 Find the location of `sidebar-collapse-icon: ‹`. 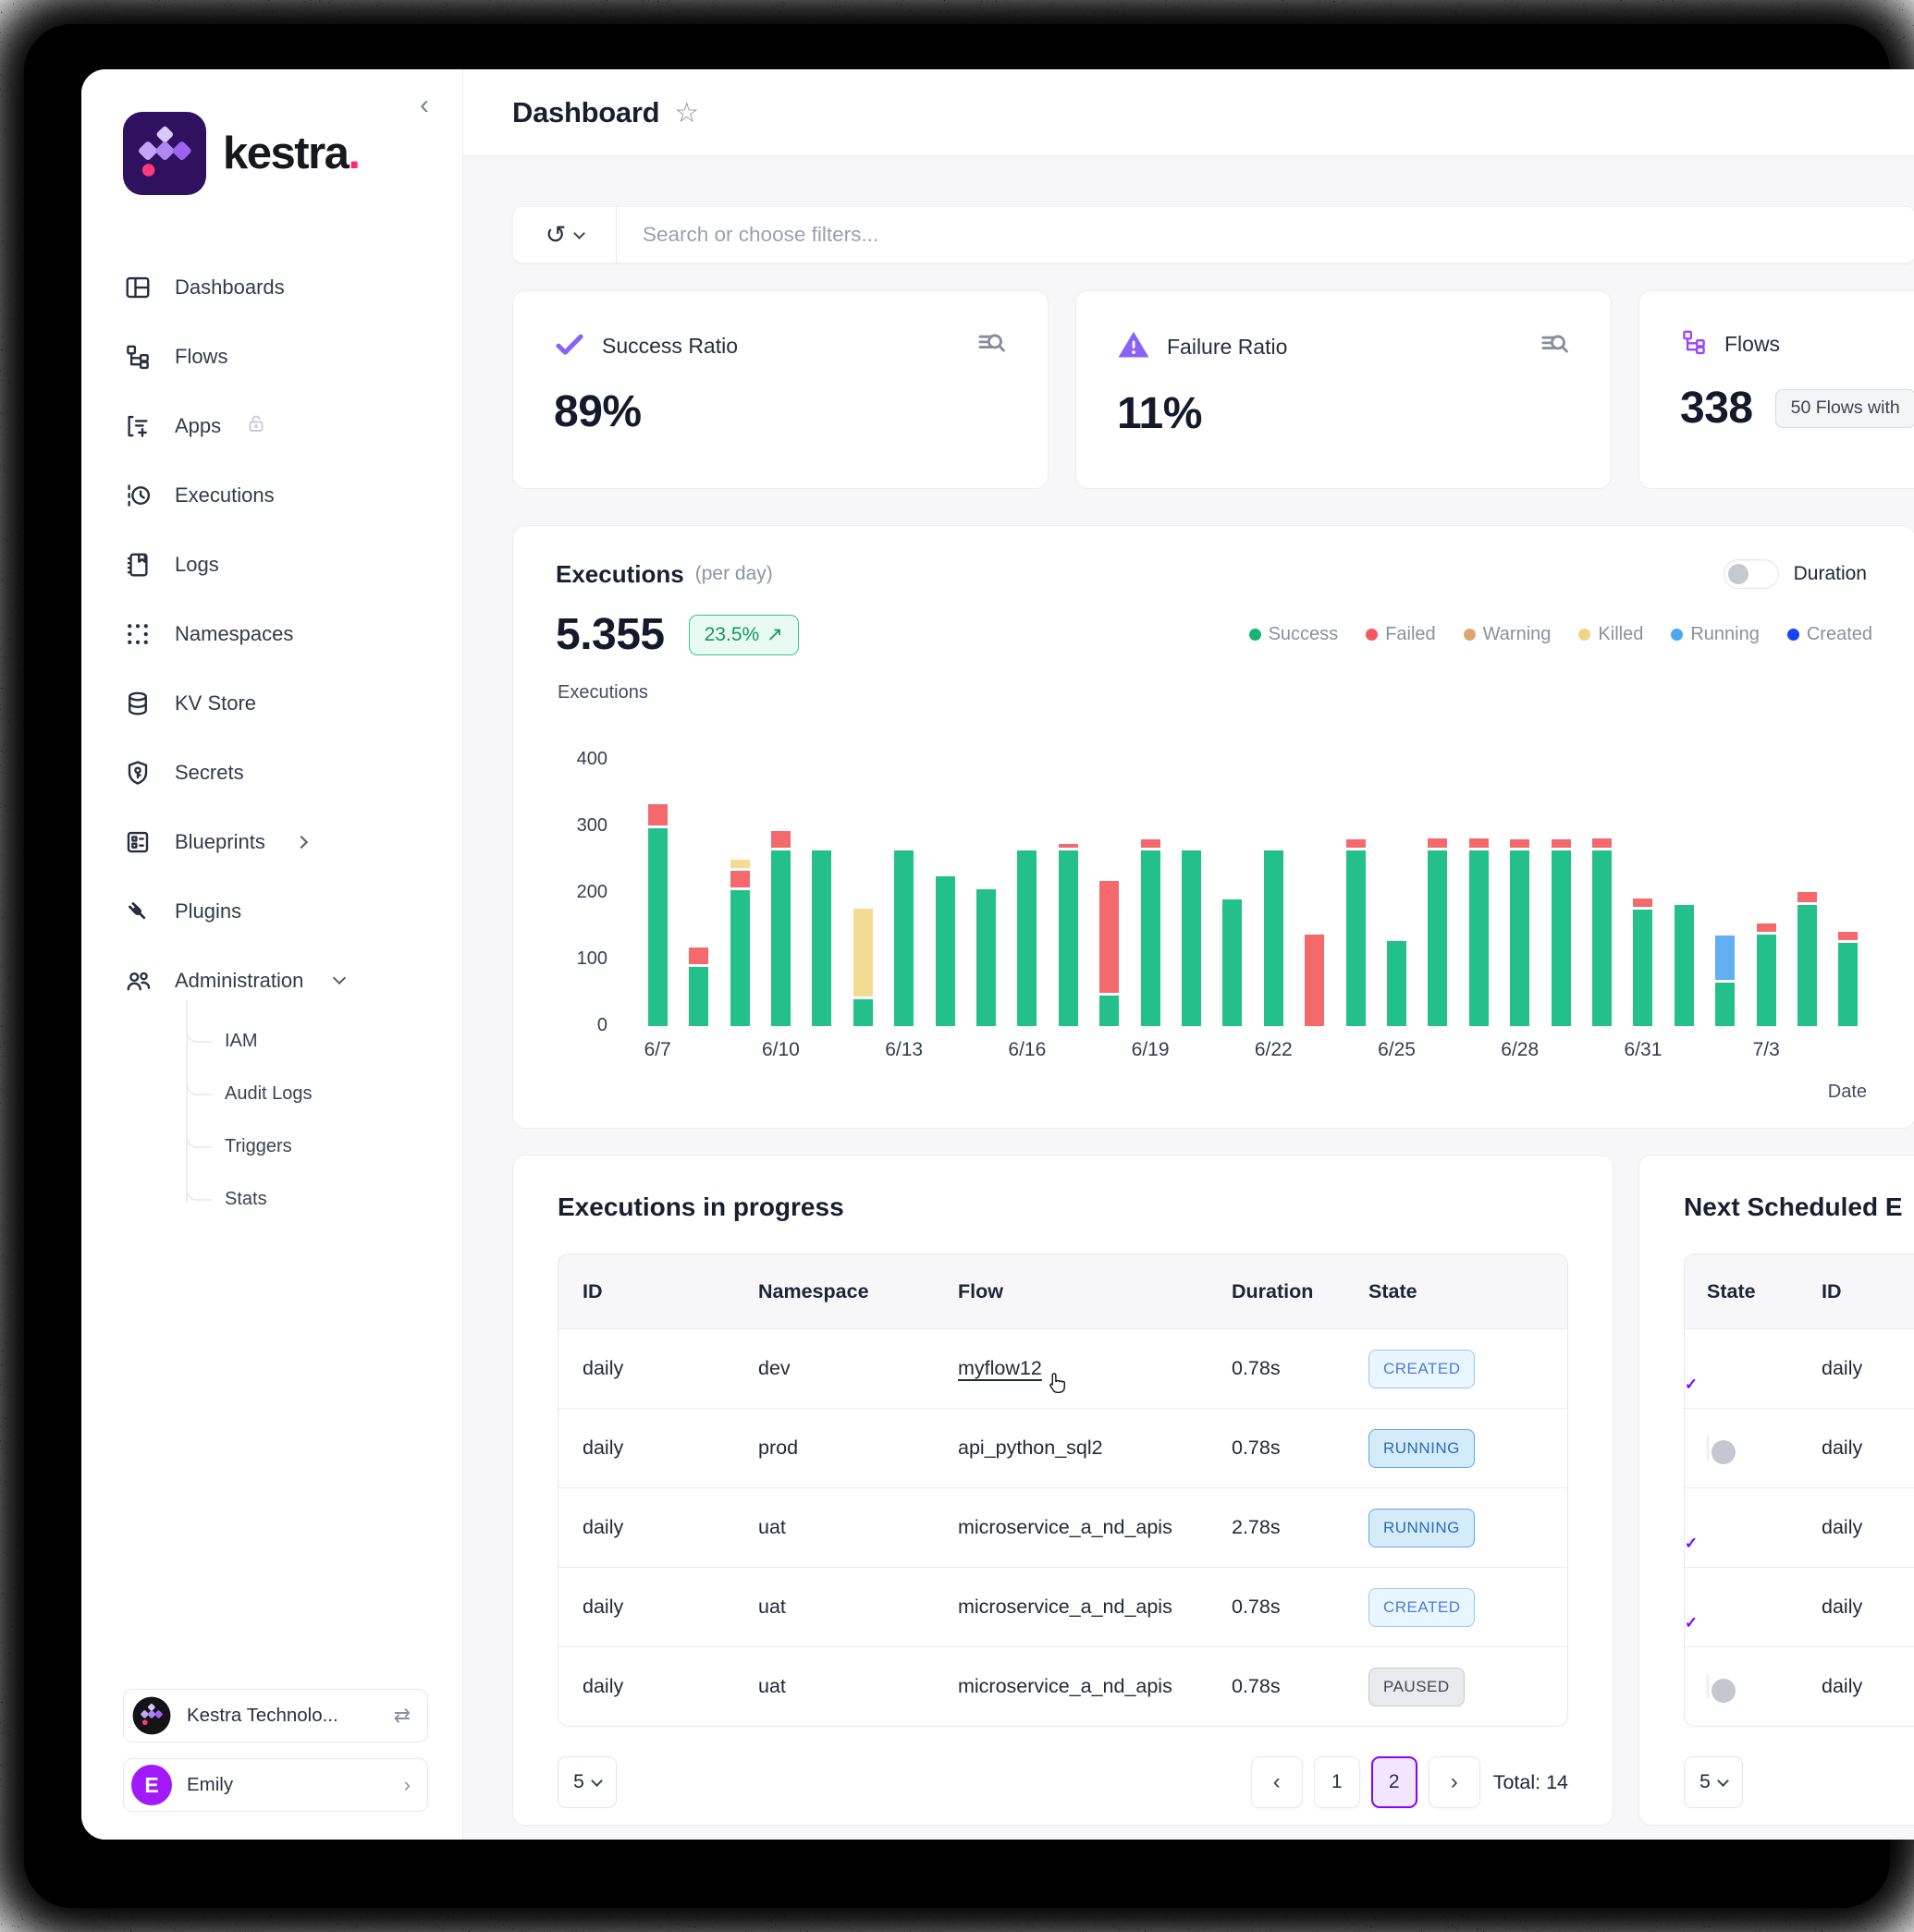

sidebar-collapse-icon: ‹ is located at coordinates (424, 105).